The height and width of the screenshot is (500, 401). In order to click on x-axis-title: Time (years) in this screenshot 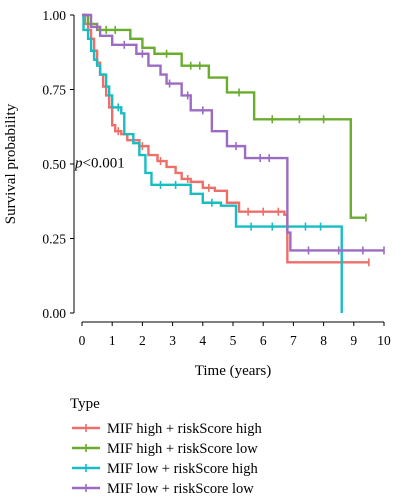, I will do `click(233, 371)`.